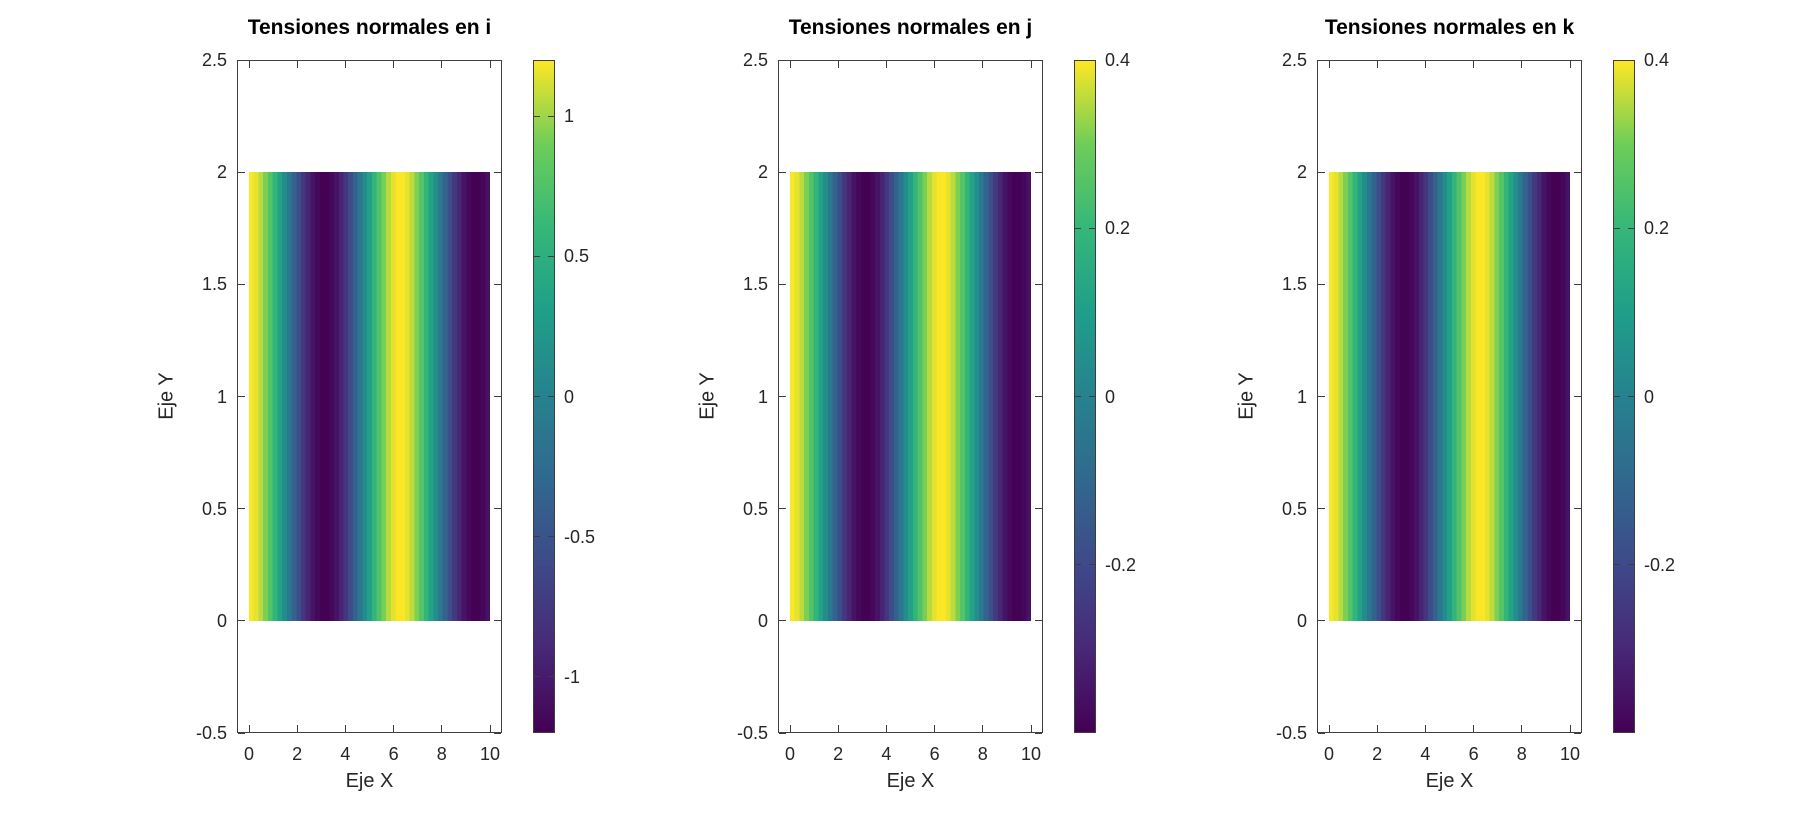 The height and width of the screenshot is (825, 1820). Describe the element at coordinates (1657, 60) in the screenshot. I see `colorbar-tick-label: 0.4` at that location.